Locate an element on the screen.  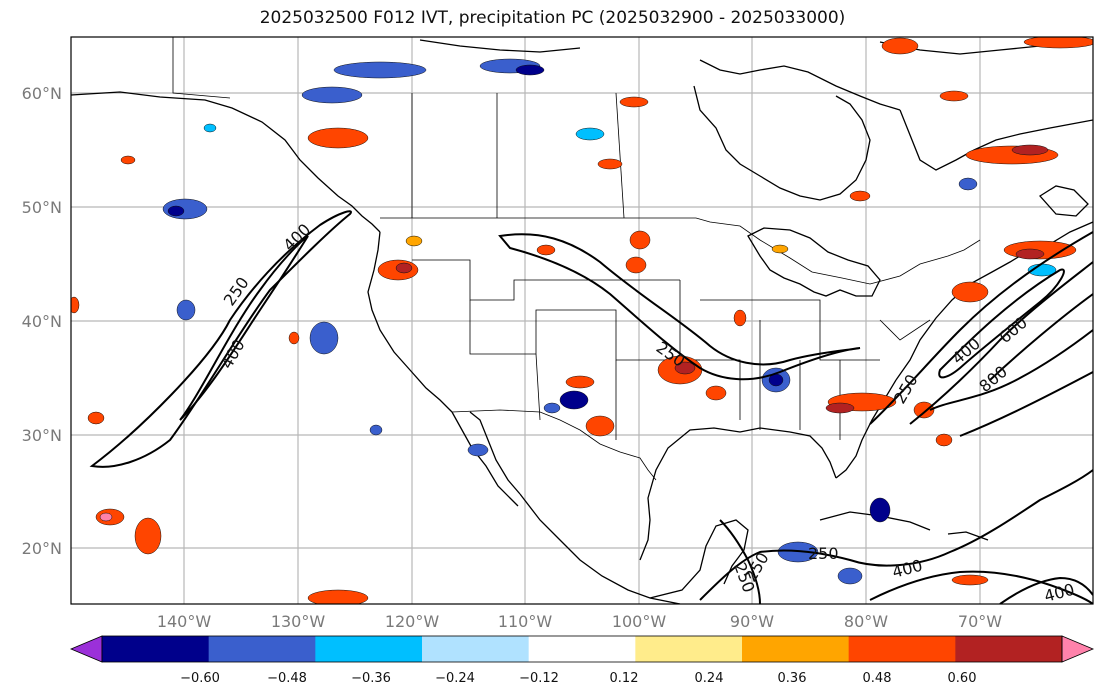
contour-label: 250 is located at coordinates (823, 553).